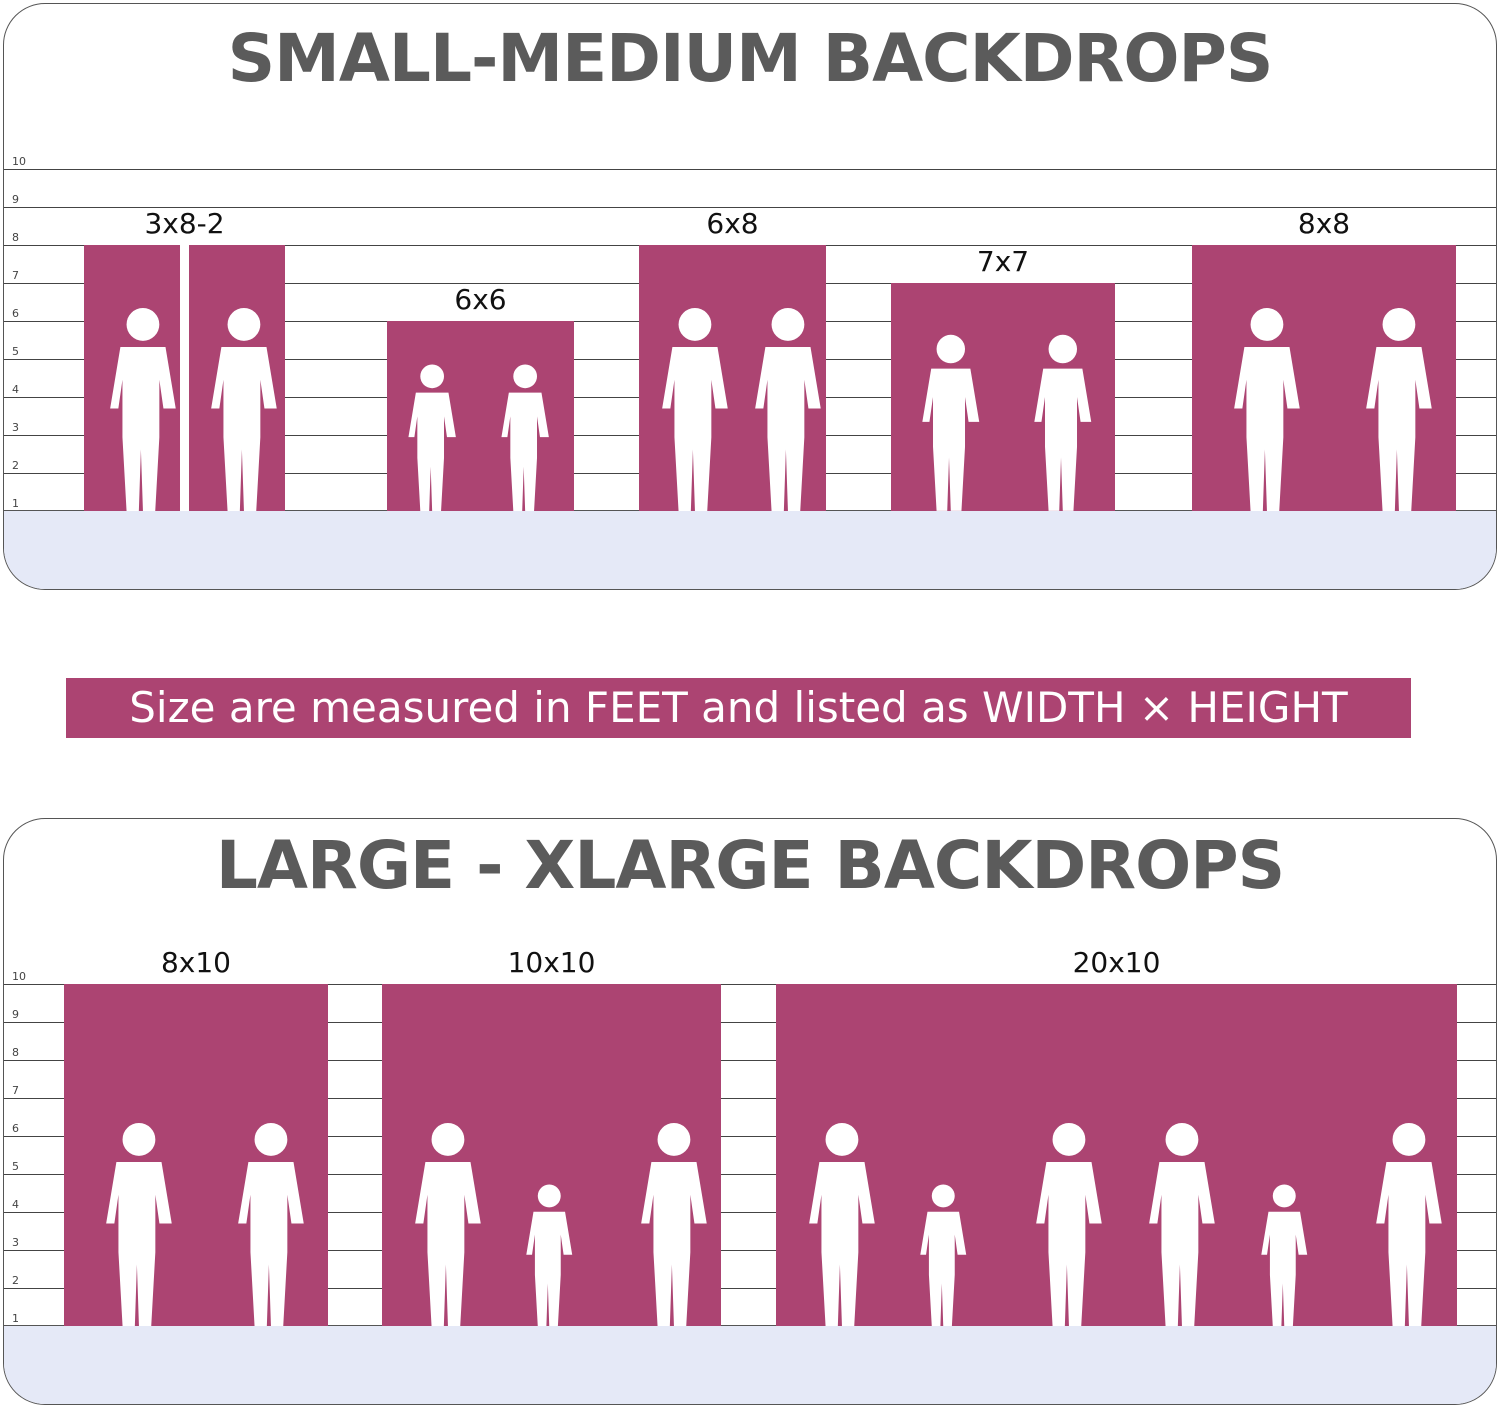 This screenshot has height=1408, width=1500. Describe the element at coordinates (480, 416) in the screenshot. I see `backdrop-6x6` at that location.